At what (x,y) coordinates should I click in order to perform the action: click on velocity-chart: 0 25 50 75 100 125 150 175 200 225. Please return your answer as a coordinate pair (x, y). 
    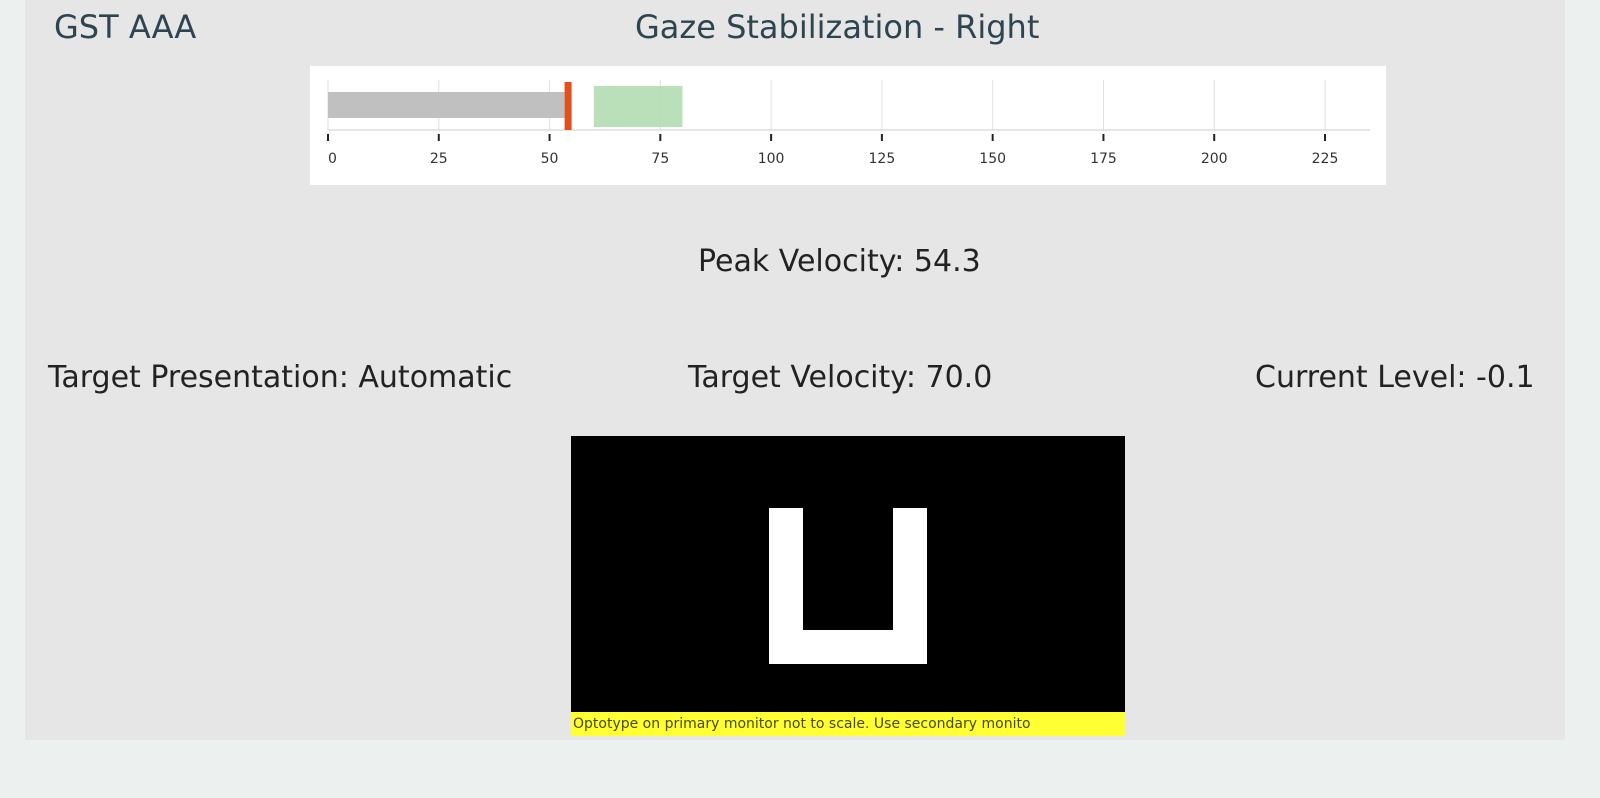
    Looking at the image, I should click on (848, 125).